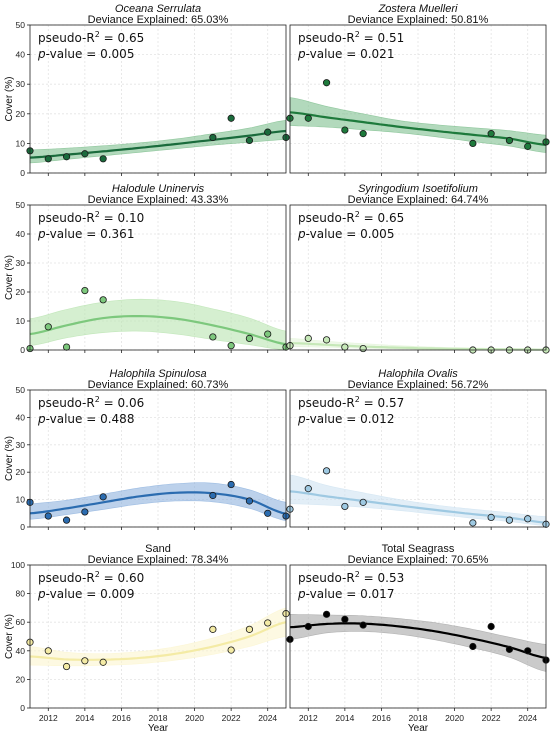 This screenshot has width=550, height=734. What do you see at coordinates (121, 718) in the screenshot?
I see `x-tick-label: 2016` at bounding box center [121, 718].